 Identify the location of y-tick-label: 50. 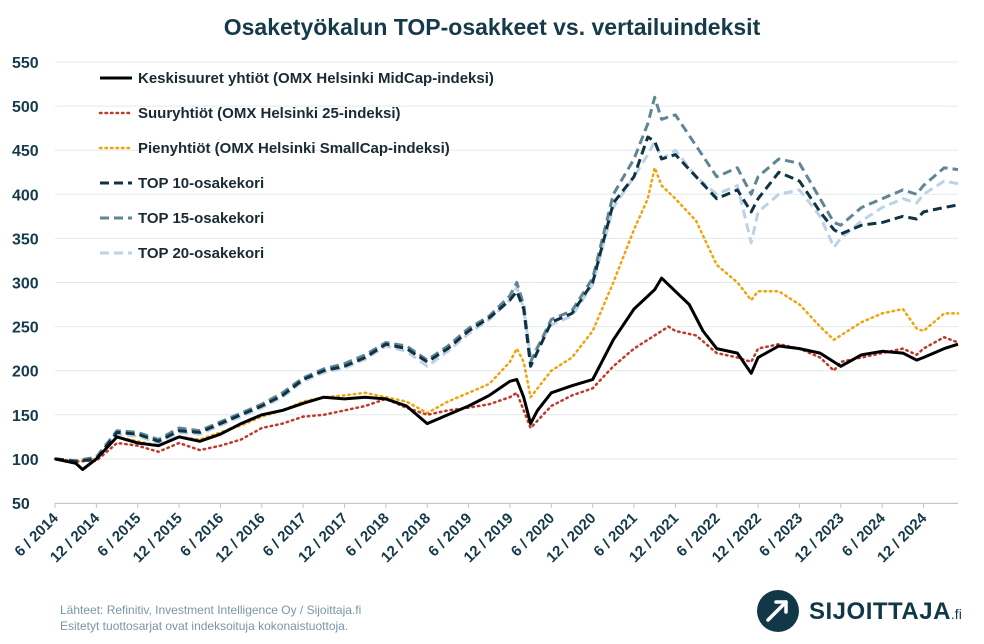
(21, 504).